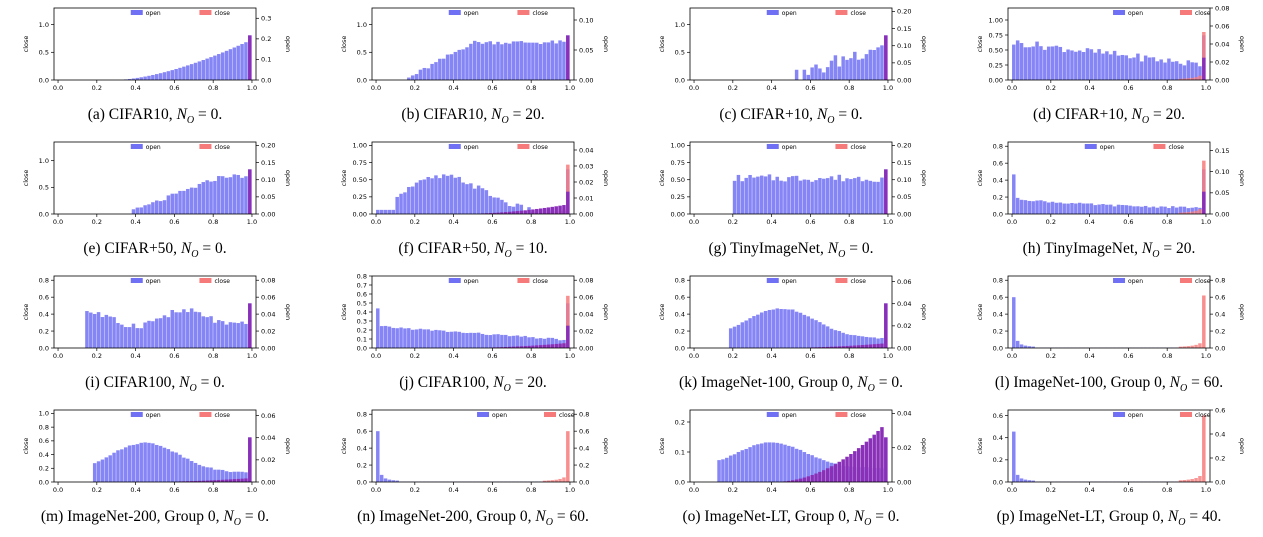 The width and height of the screenshot is (1263, 537). What do you see at coordinates (1220, 348) in the screenshot?
I see `right-tick-label: 0.0` at bounding box center [1220, 348].